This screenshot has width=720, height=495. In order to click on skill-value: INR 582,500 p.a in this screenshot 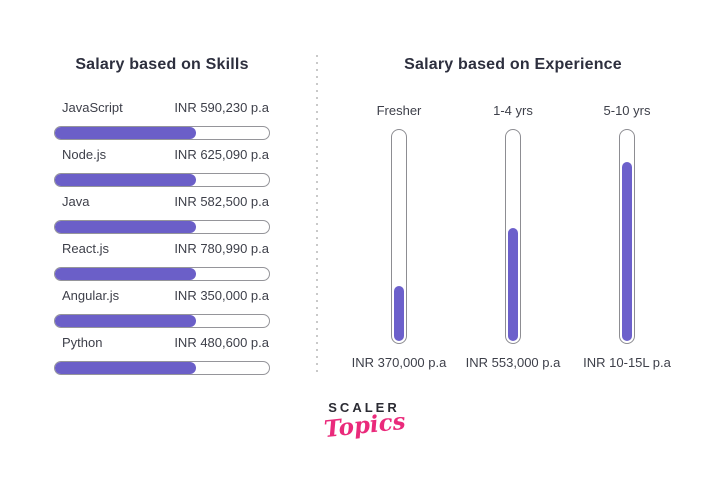, I will do `click(221, 201)`.